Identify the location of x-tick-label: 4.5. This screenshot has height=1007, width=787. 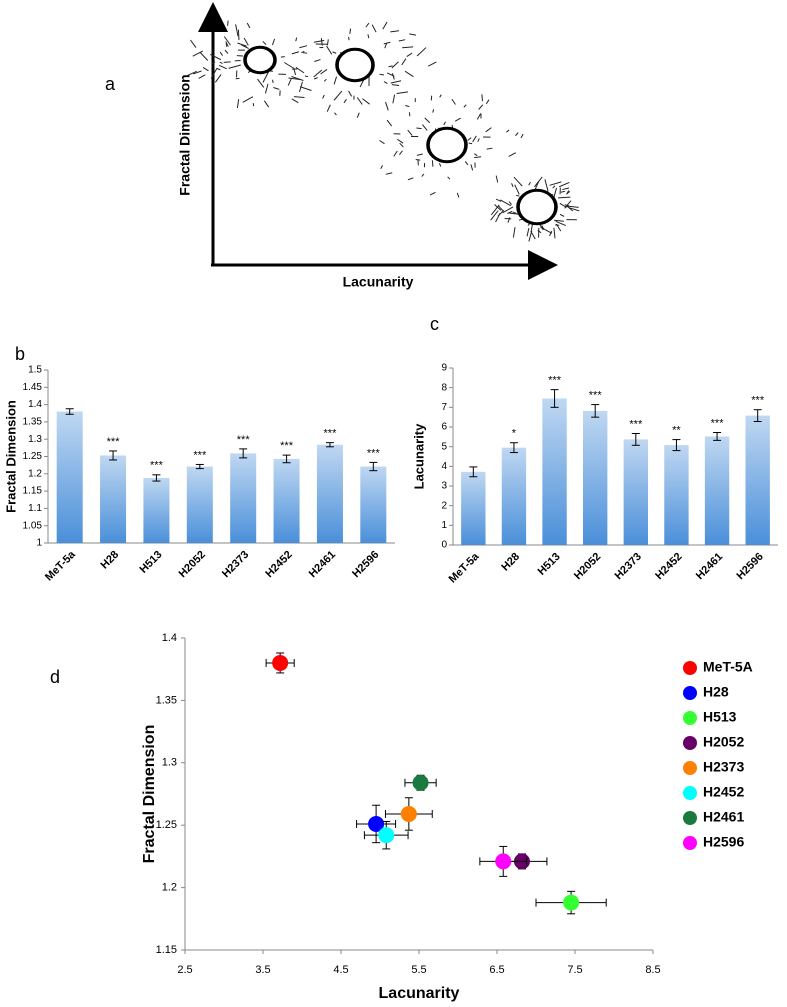
(340, 970).